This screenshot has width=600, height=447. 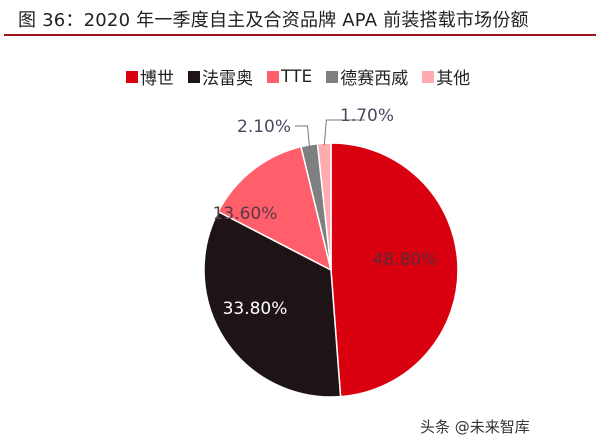 I want to click on title-underline, so click(x=300, y=35).